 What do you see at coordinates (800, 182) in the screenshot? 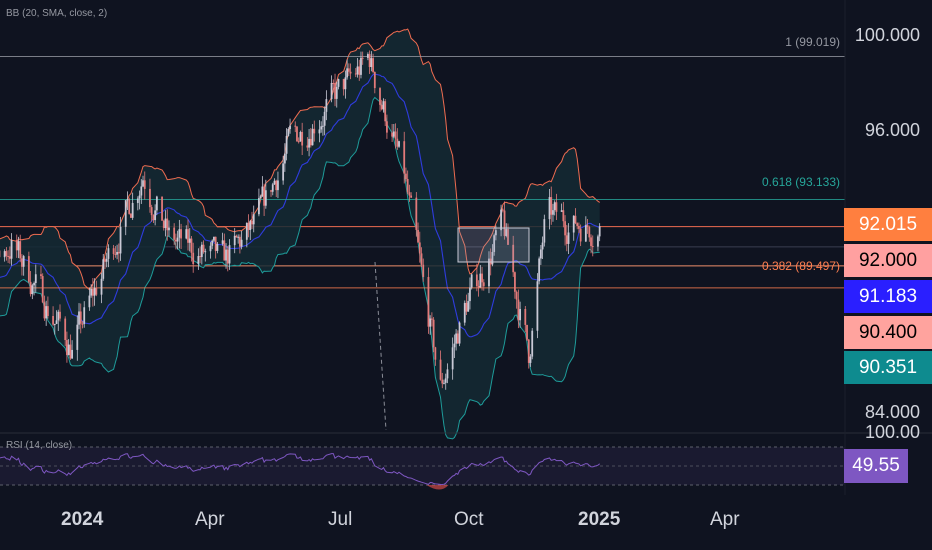
I see `fib-label-0618: 0.618 (93.133)` at bounding box center [800, 182].